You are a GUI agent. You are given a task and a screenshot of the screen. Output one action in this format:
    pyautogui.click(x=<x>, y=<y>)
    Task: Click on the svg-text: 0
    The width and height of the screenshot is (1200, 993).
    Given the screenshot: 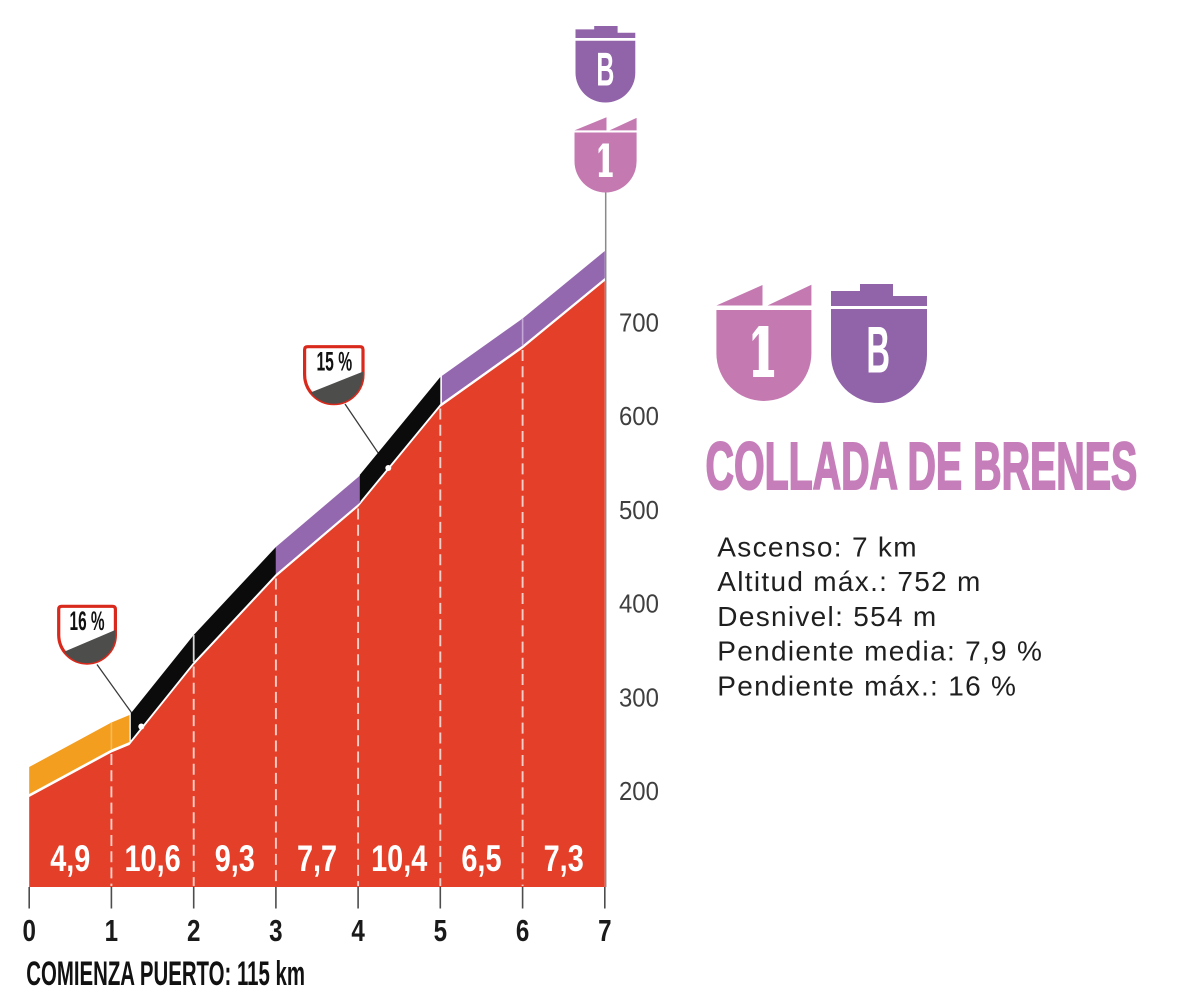 What is the action you would take?
    pyautogui.click(x=28, y=930)
    